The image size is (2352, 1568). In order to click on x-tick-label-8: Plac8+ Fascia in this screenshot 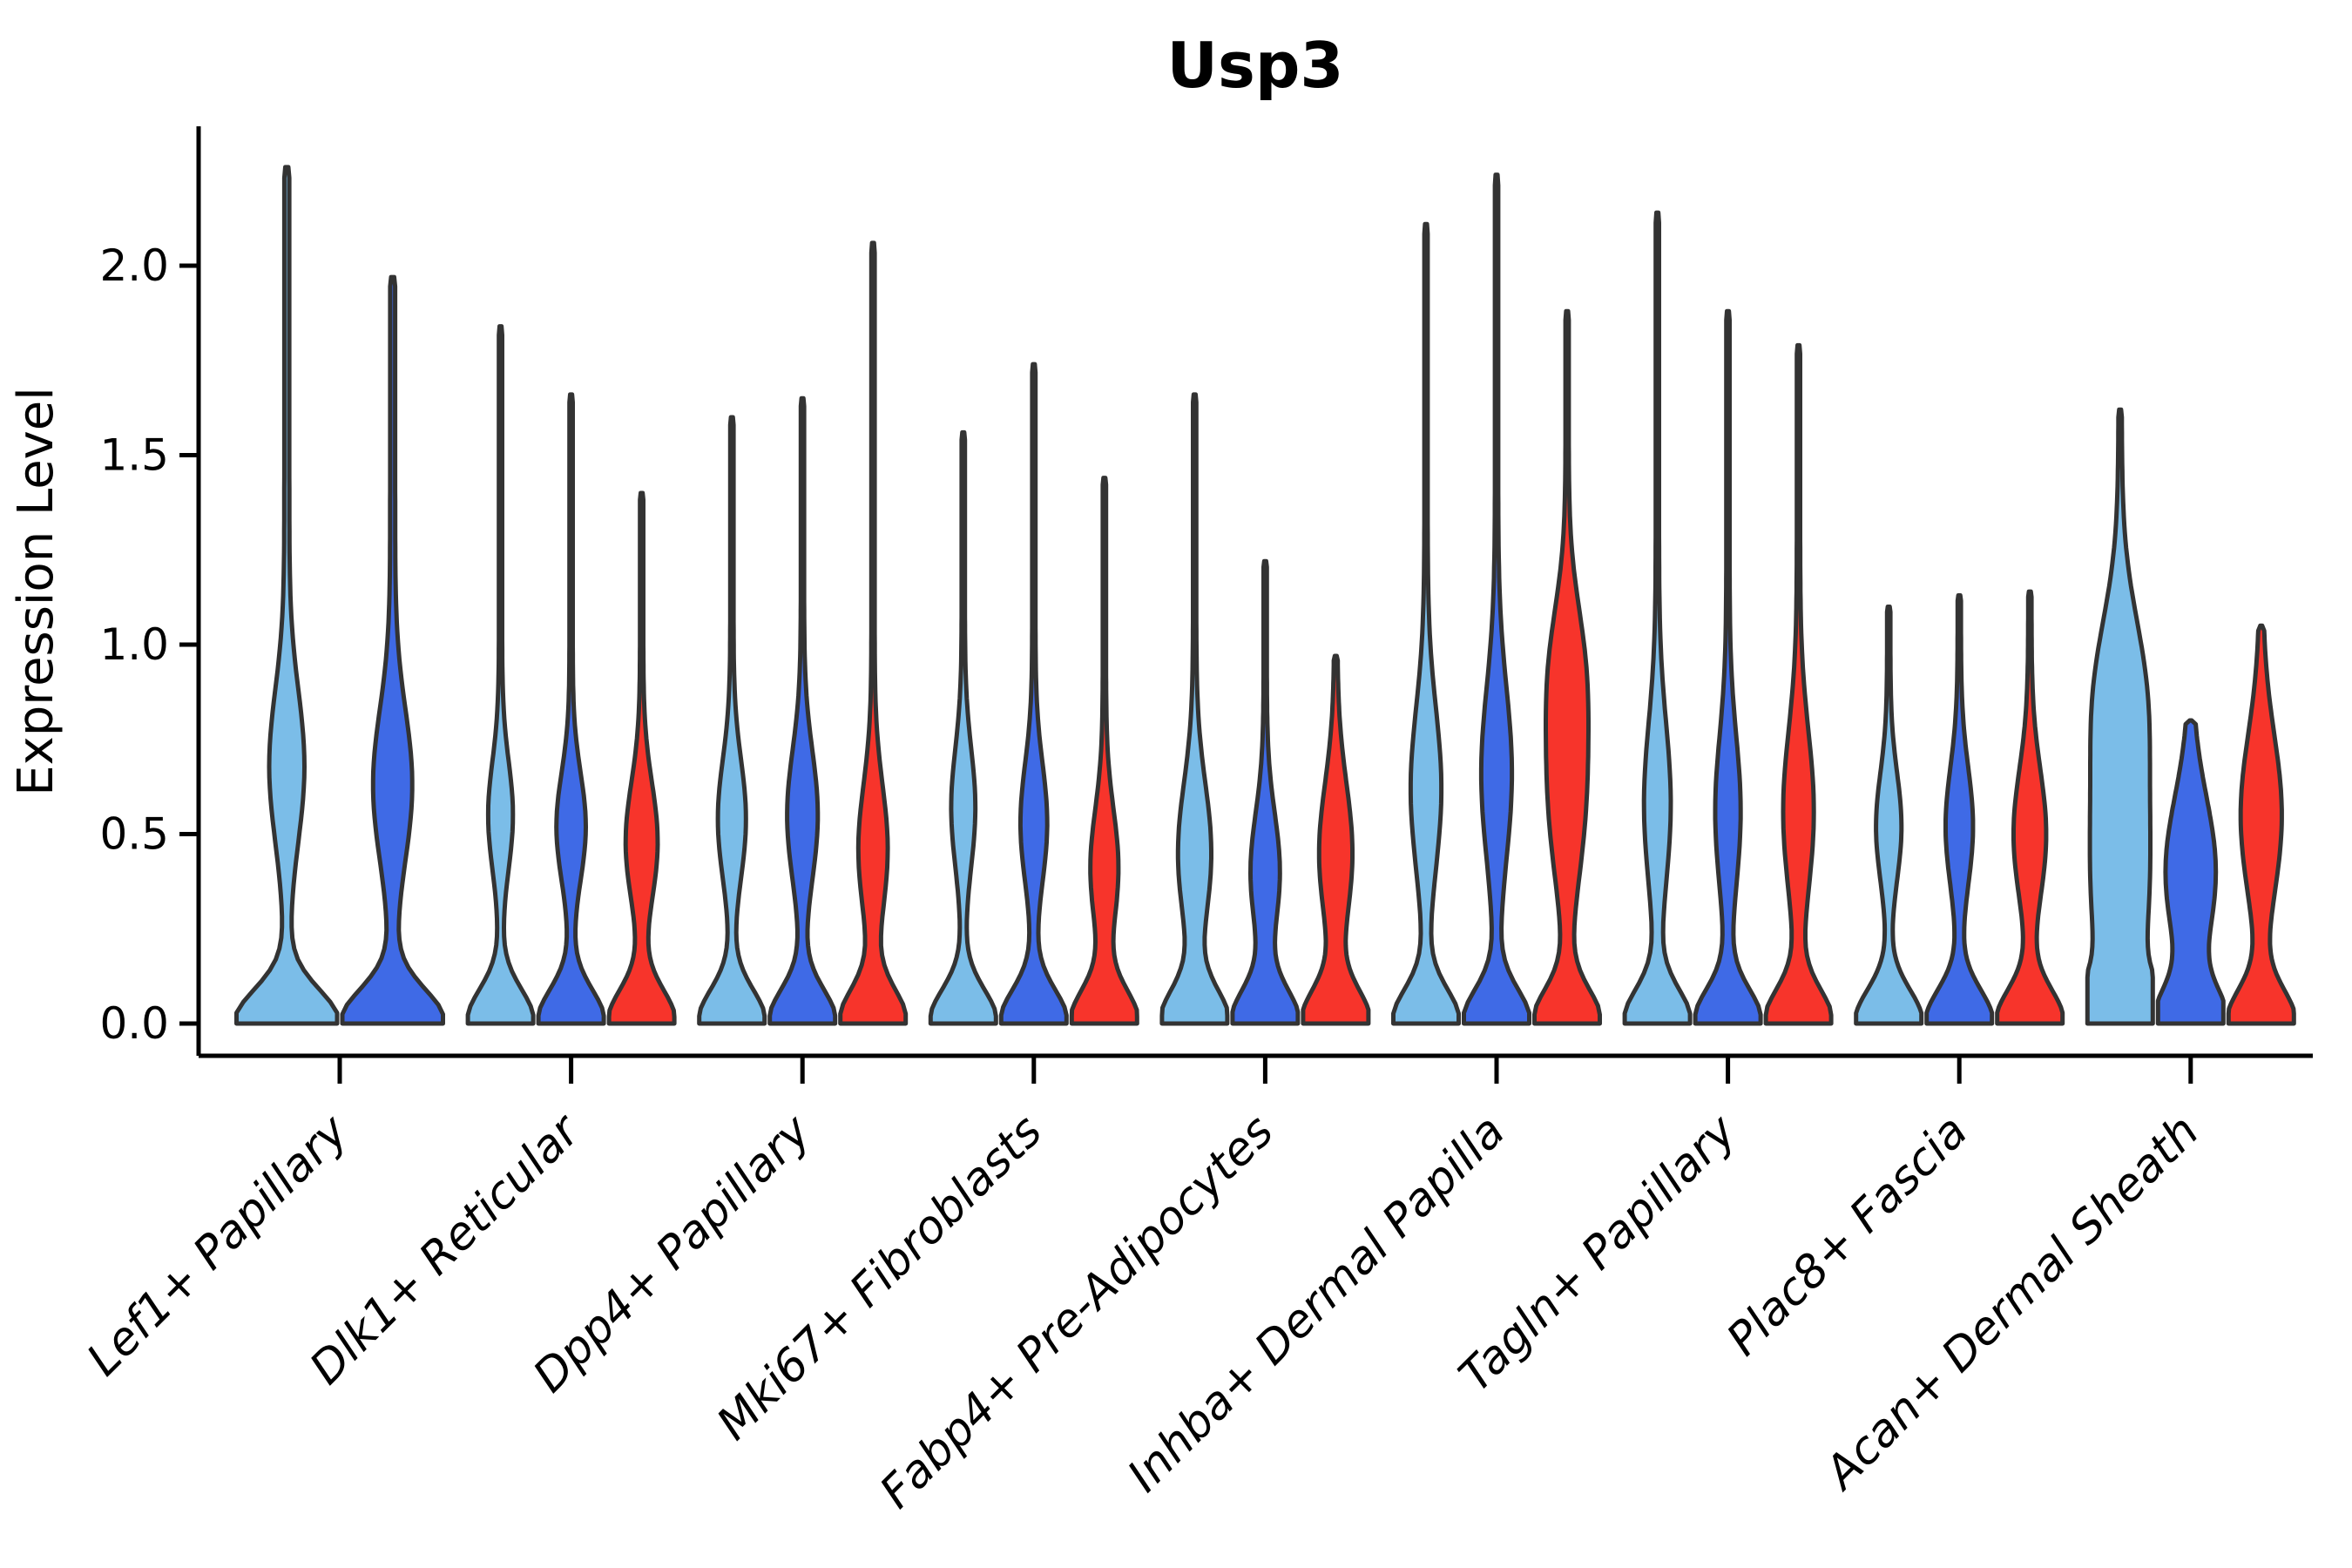, I will do `click(1847, 1235)`.